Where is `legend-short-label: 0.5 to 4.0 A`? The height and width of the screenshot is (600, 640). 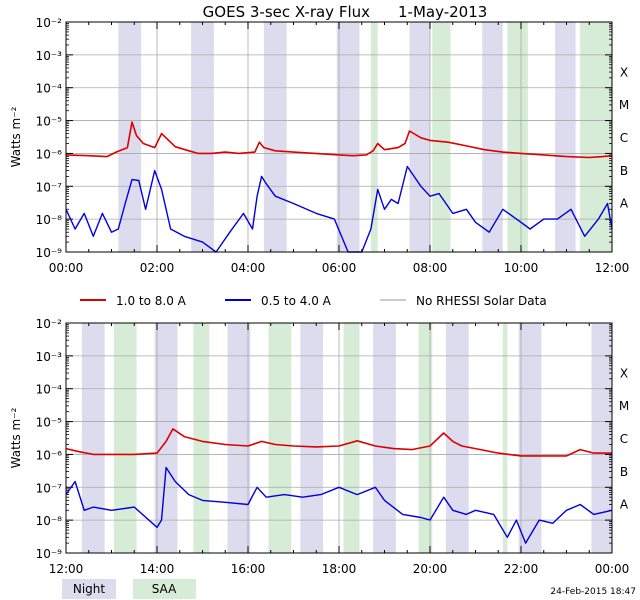 legend-short-label: 0.5 to 4.0 A is located at coordinates (296, 301).